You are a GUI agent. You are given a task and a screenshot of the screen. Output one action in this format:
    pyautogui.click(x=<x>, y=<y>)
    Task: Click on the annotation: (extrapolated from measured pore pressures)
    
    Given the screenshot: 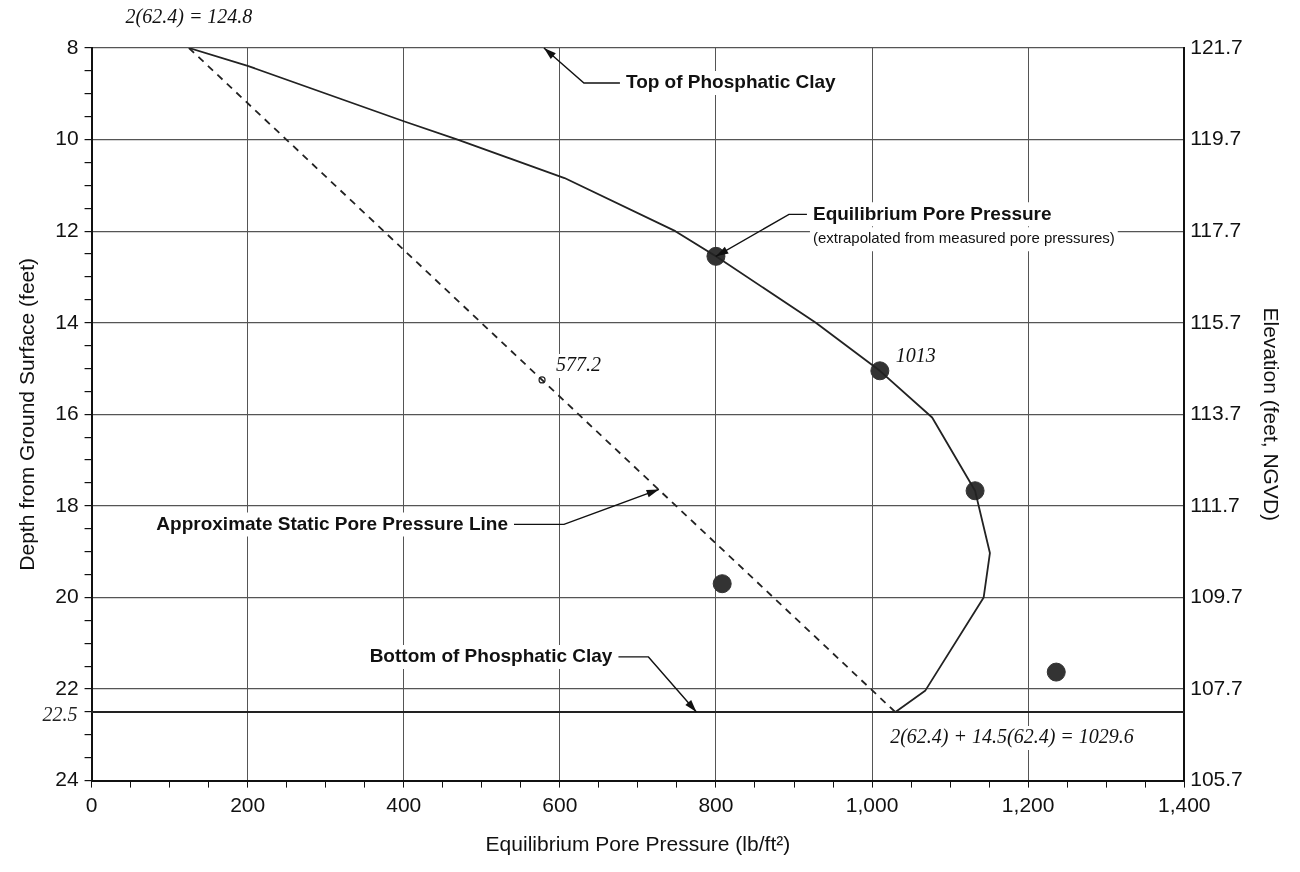 What is the action you would take?
    pyautogui.click(x=963, y=238)
    